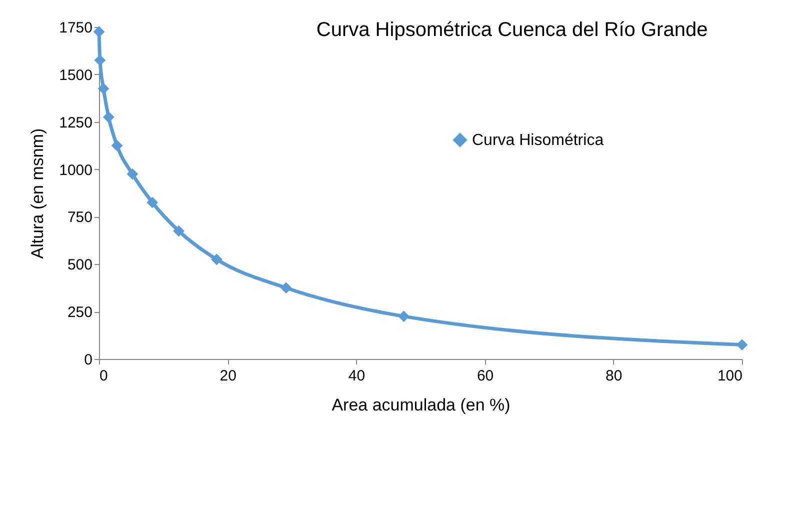 Image resolution: width=807 pixels, height=505 pixels. What do you see at coordinates (485, 376) in the screenshot?
I see `x-tick-label: 60` at bounding box center [485, 376].